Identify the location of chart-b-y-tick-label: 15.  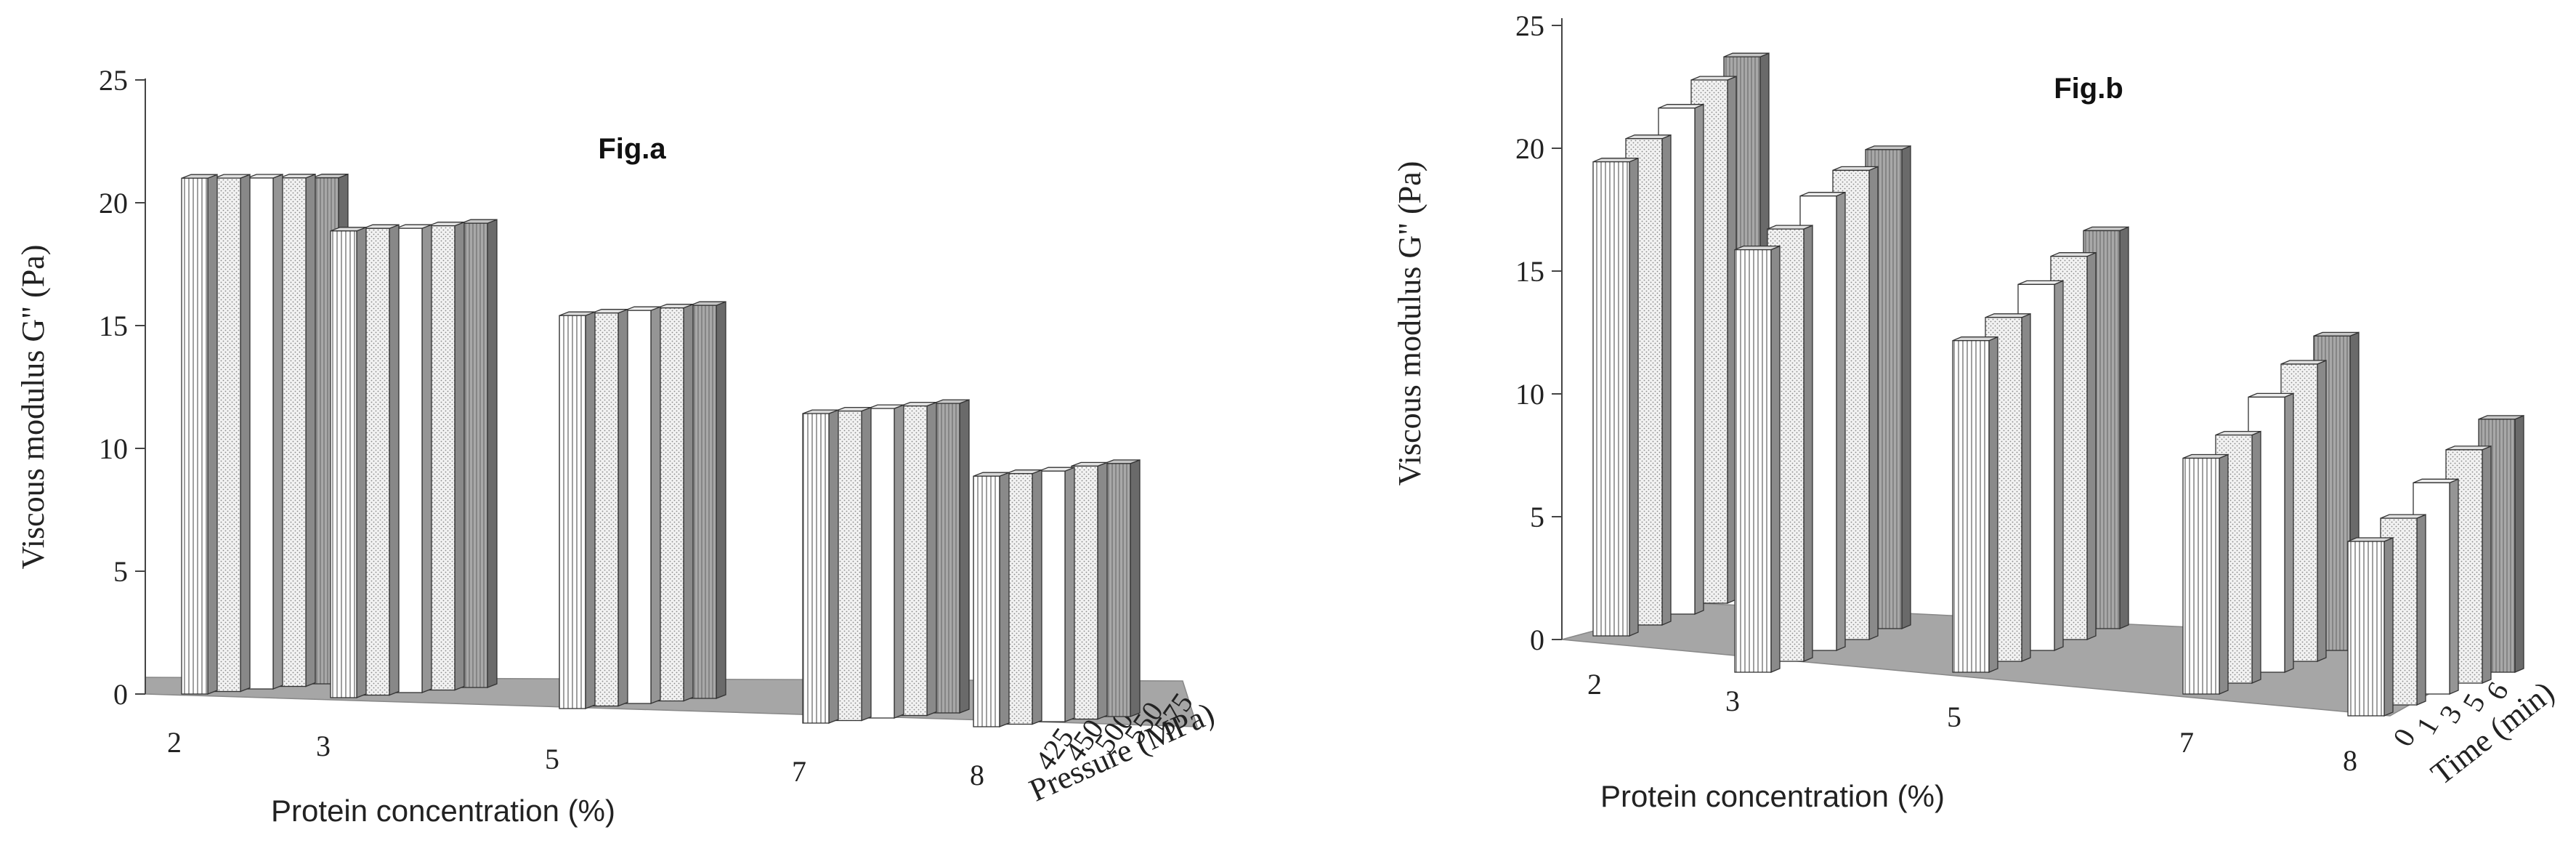
(1529, 271).